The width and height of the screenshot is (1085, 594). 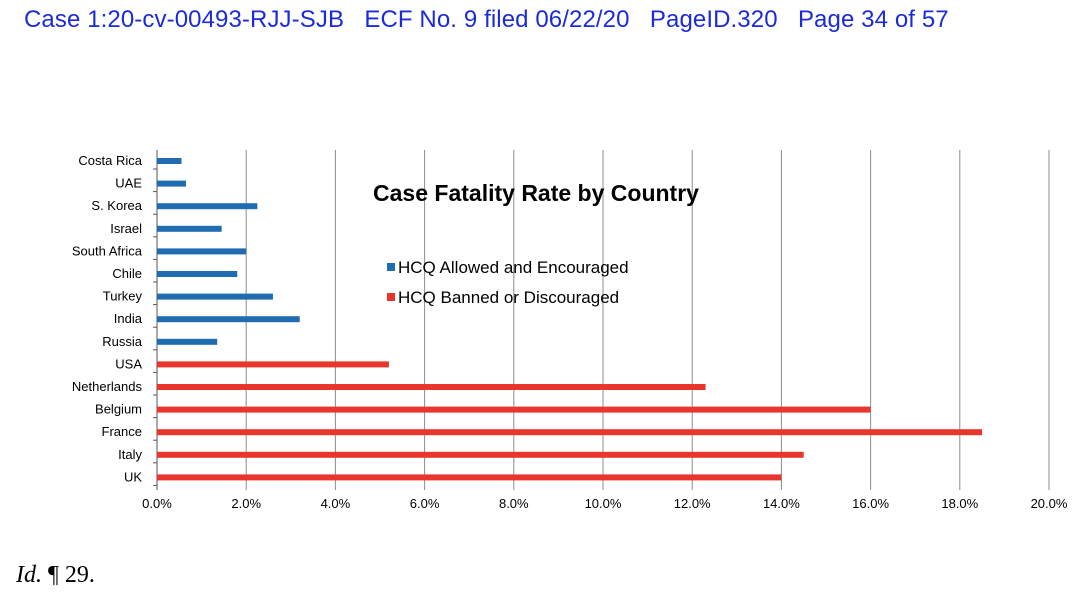 I want to click on legend-label: HCQ Allowed and Encouraged, so click(x=513, y=267).